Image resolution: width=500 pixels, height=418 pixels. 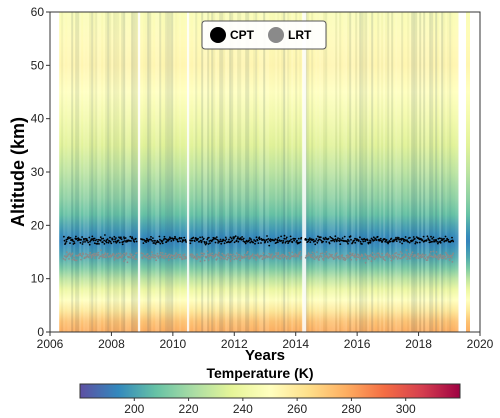 I want to click on y-tick-label: 0, so click(x=40, y=332).